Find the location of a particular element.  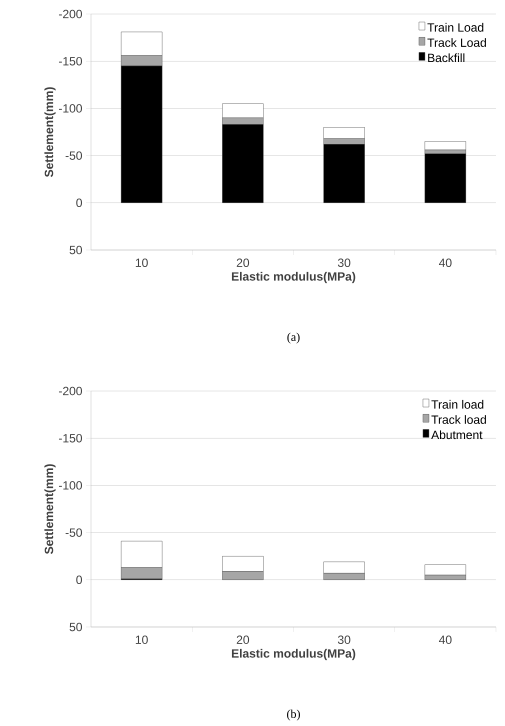

legend-label: Backfill is located at coordinates (446, 57).